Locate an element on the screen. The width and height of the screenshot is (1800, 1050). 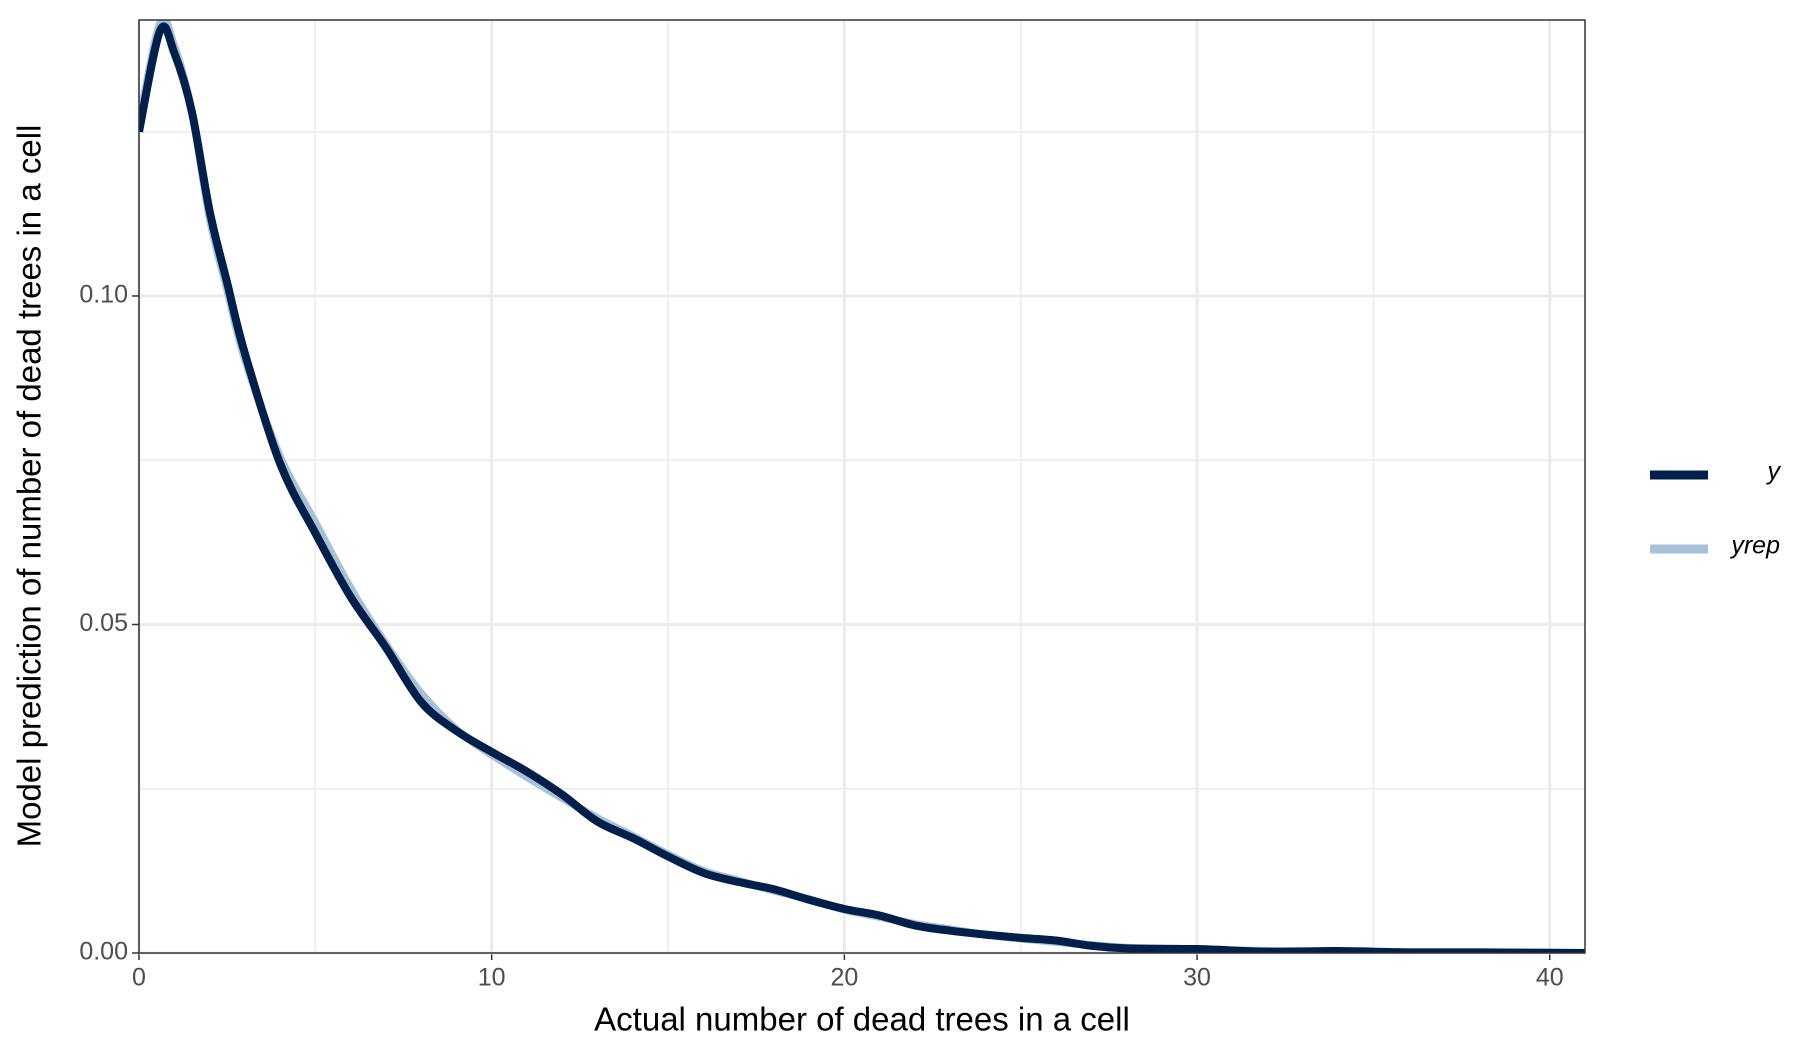
x-tick-label: 10 is located at coordinates (492, 978).